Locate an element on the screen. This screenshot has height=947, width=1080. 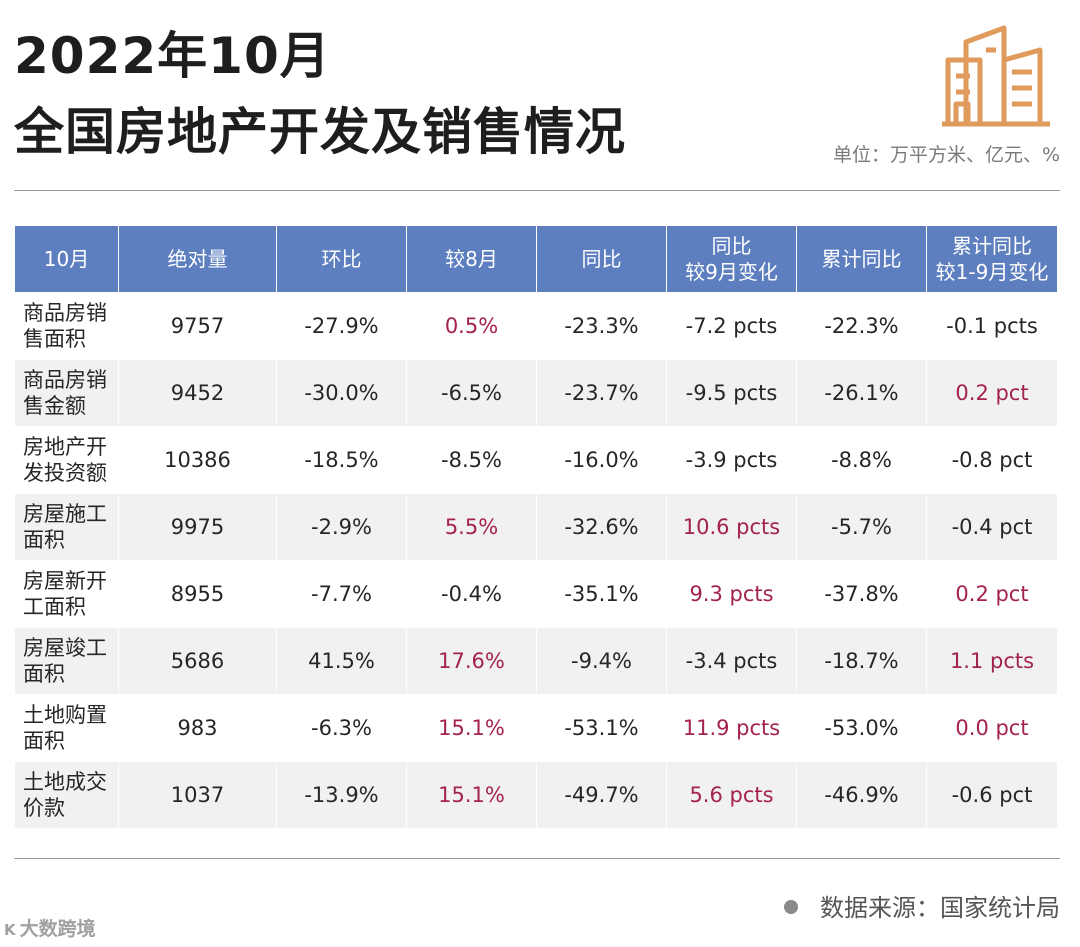
table-cell: -7.7% is located at coordinates (342, 593).